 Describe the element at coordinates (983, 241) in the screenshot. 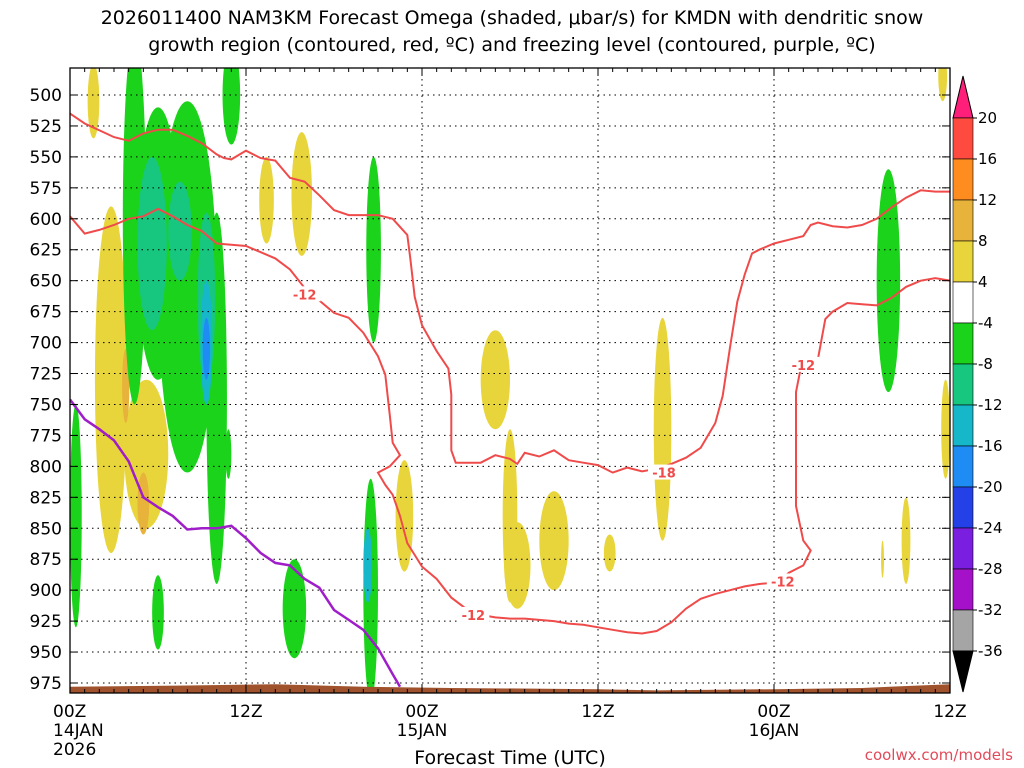

I see `colorbar-label: 8` at that location.